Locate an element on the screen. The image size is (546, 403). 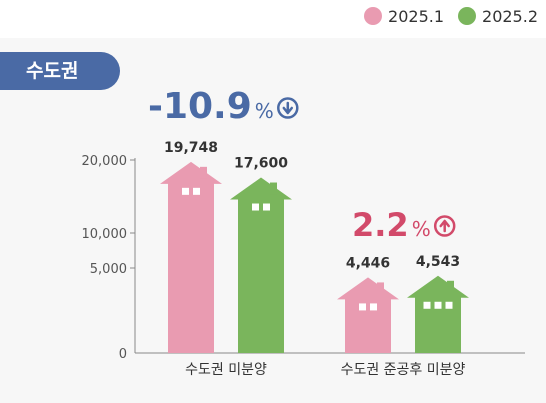
arrow-down-circle-icon is located at coordinates (288, 108).